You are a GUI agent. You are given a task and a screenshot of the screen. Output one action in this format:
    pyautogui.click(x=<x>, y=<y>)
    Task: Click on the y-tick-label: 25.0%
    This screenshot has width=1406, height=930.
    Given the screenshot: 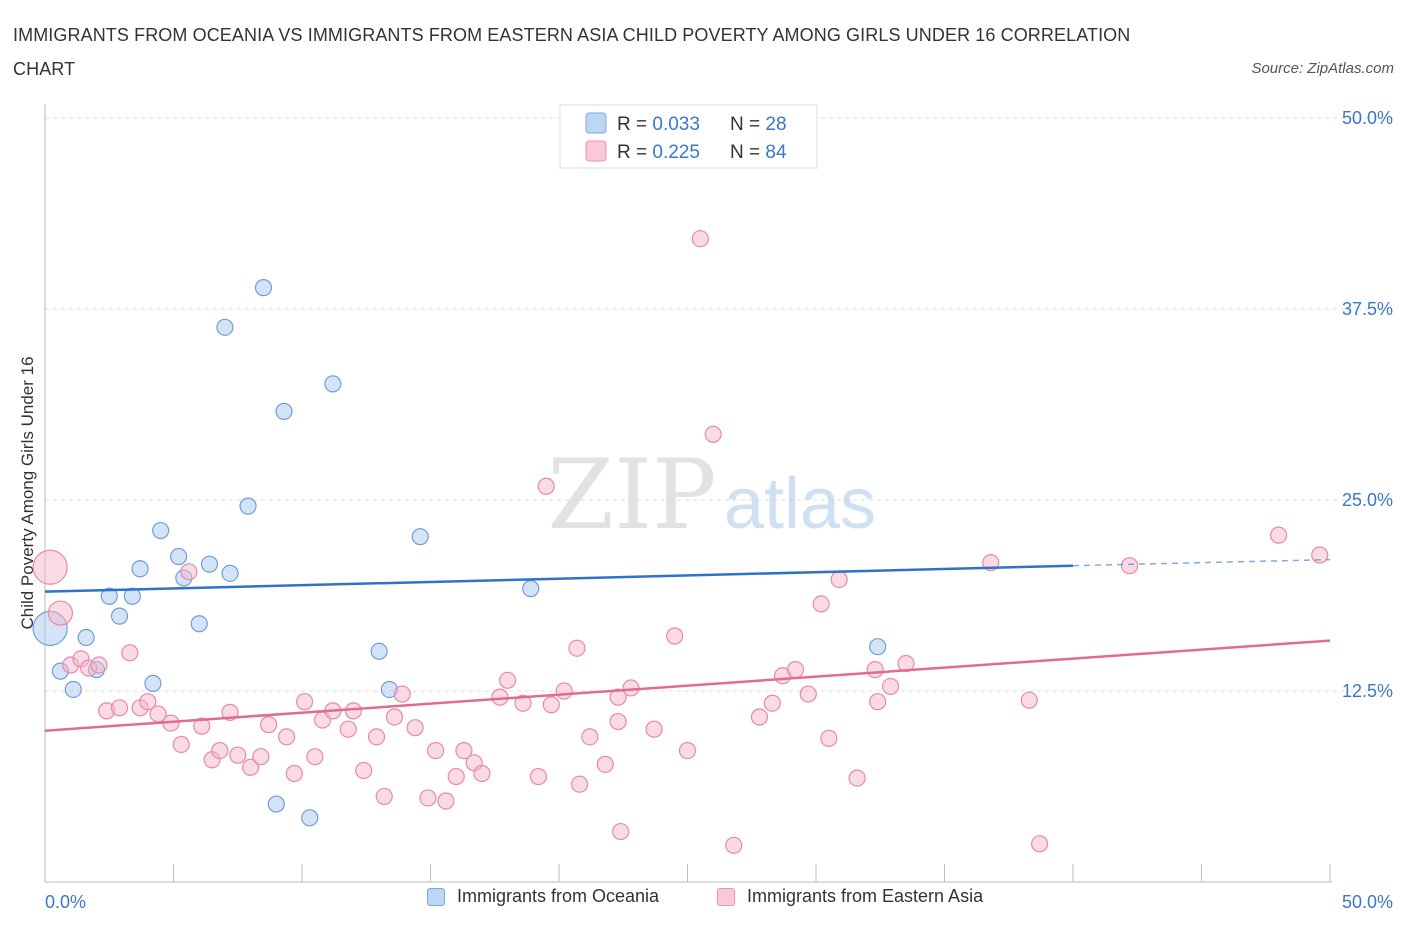 What is the action you would take?
    pyautogui.click(x=1367, y=500)
    